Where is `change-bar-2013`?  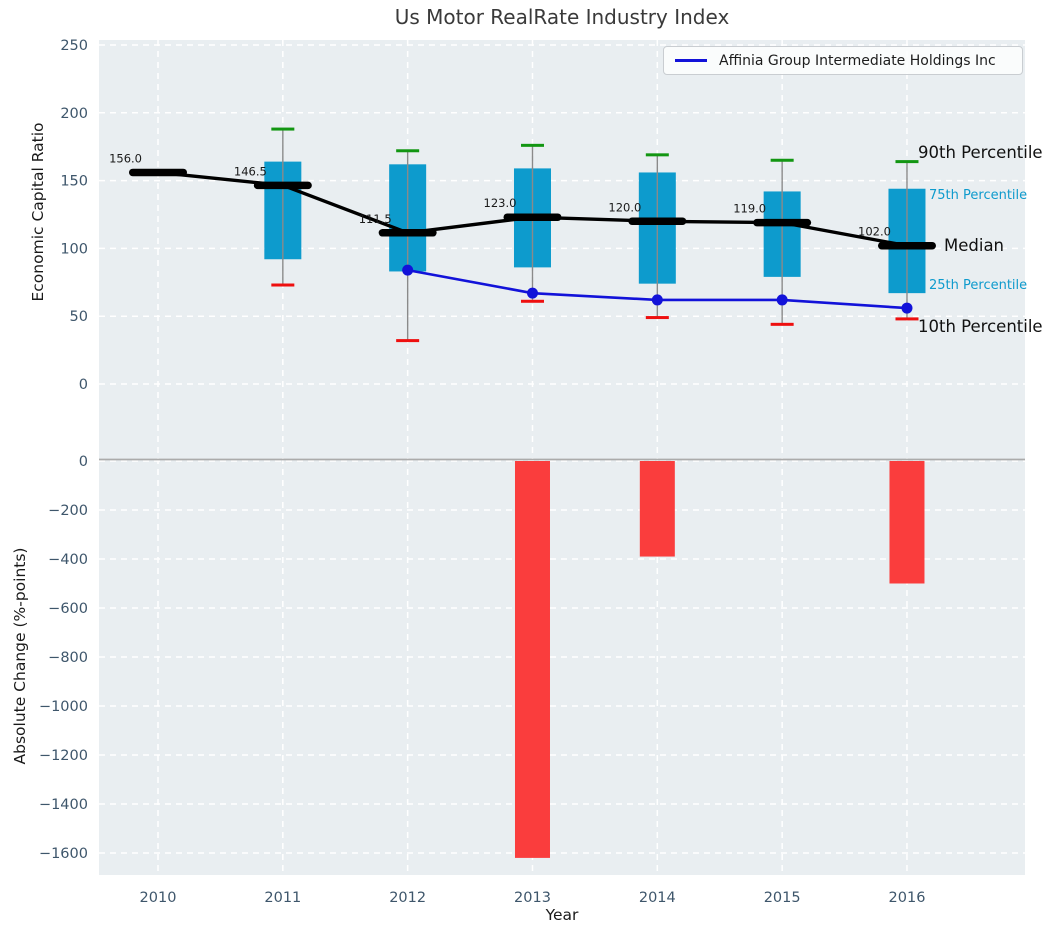 change-bar-2013 is located at coordinates (532, 659).